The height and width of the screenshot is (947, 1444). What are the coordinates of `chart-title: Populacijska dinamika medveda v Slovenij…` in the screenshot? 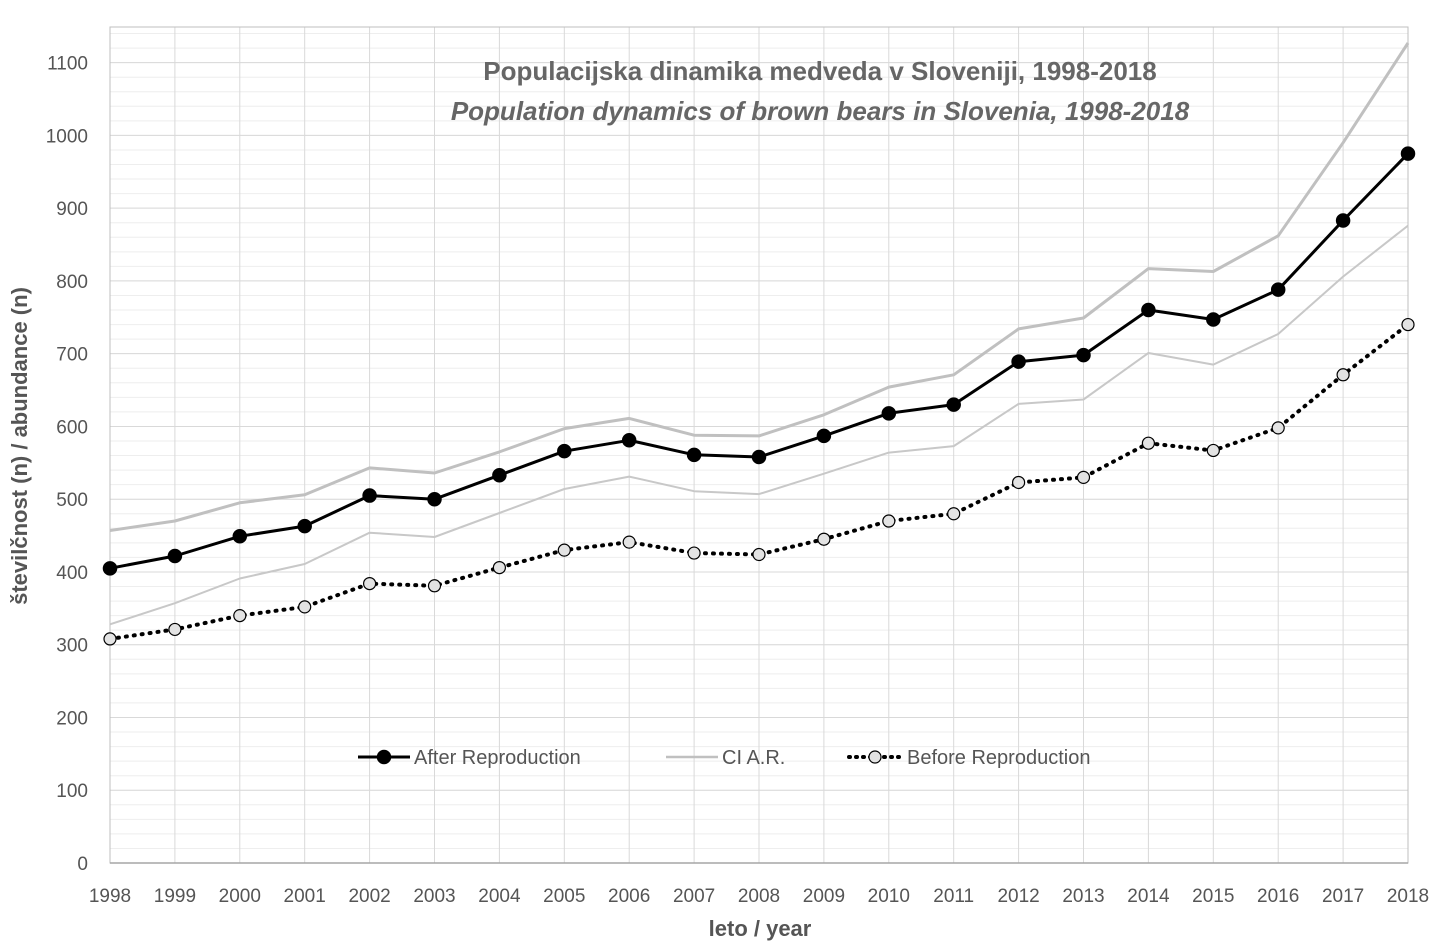 It's located at (819, 71).